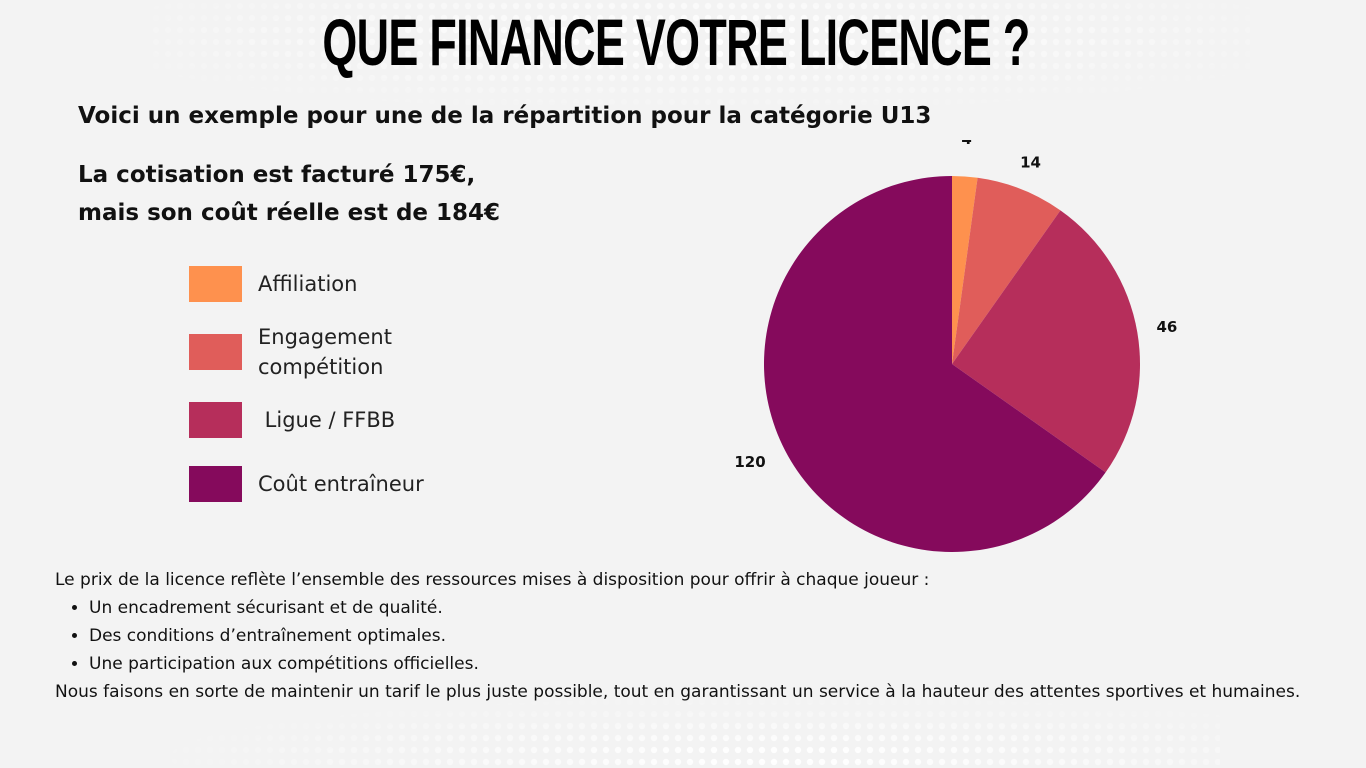 The width and height of the screenshot is (1366, 768). I want to click on body-bullet-1: Un encadrement sécurisant et de qualité., so click(700, 608).